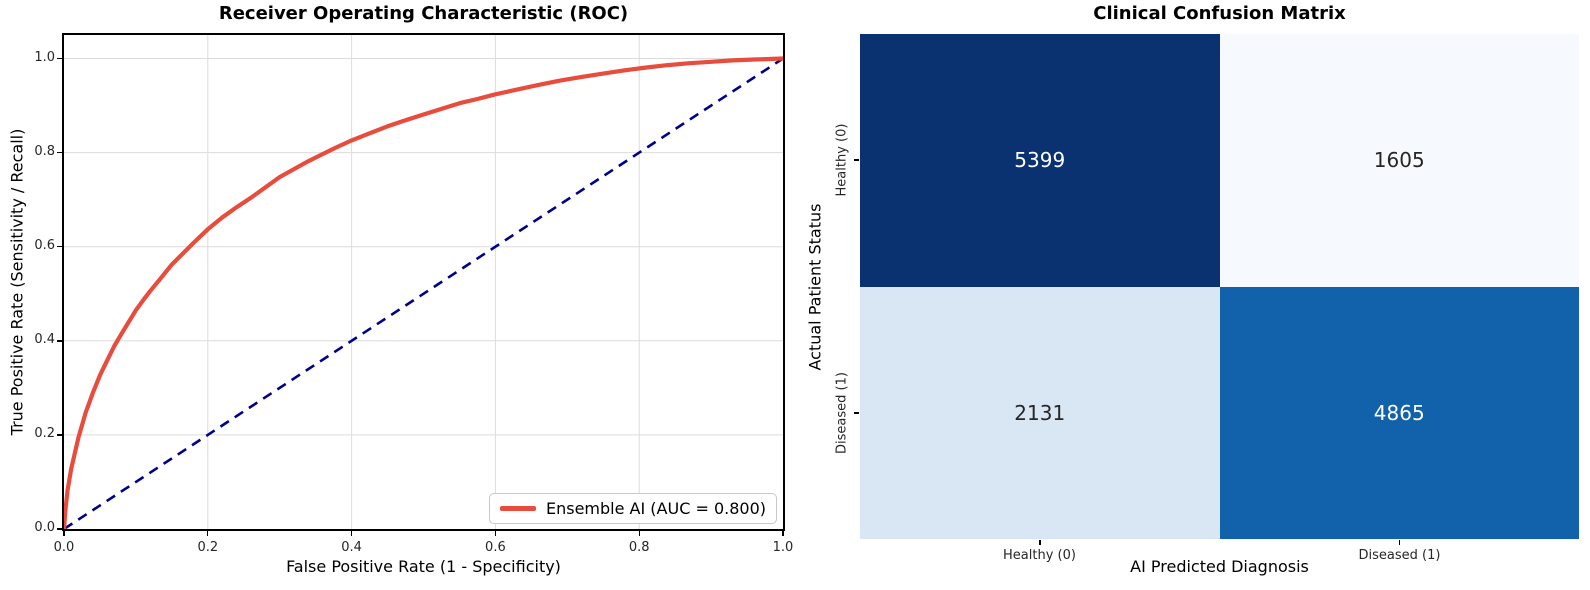  I want to click on cm-row-label-healthy: Healthy (0), so click(842, 160).